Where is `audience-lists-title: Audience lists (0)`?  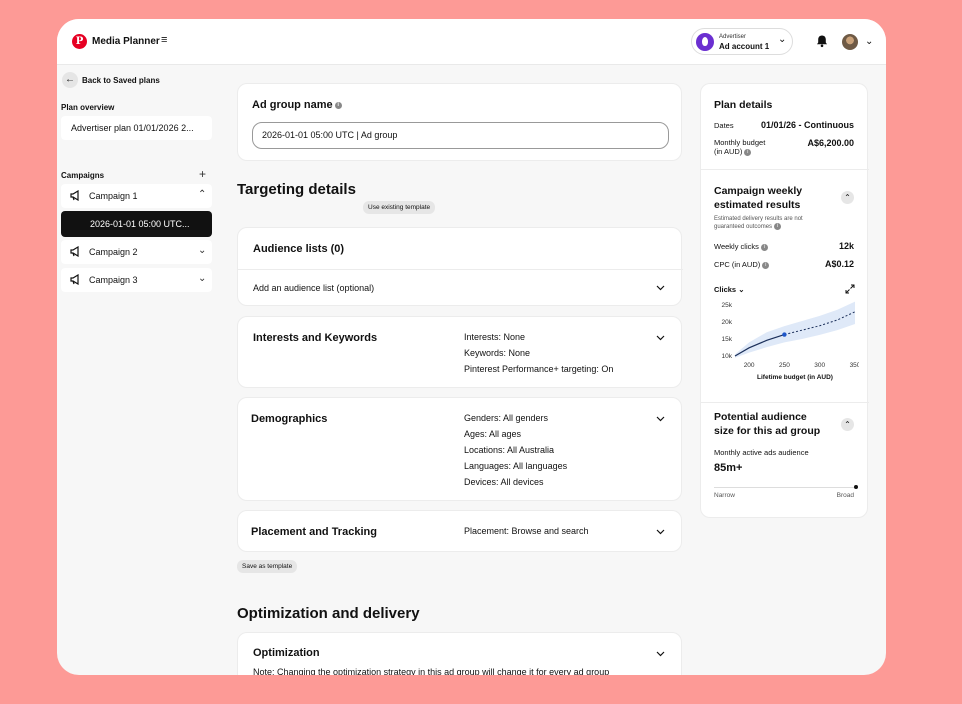 audience-lists-title: Audience lists (0) is located at coordinates (299, 249).